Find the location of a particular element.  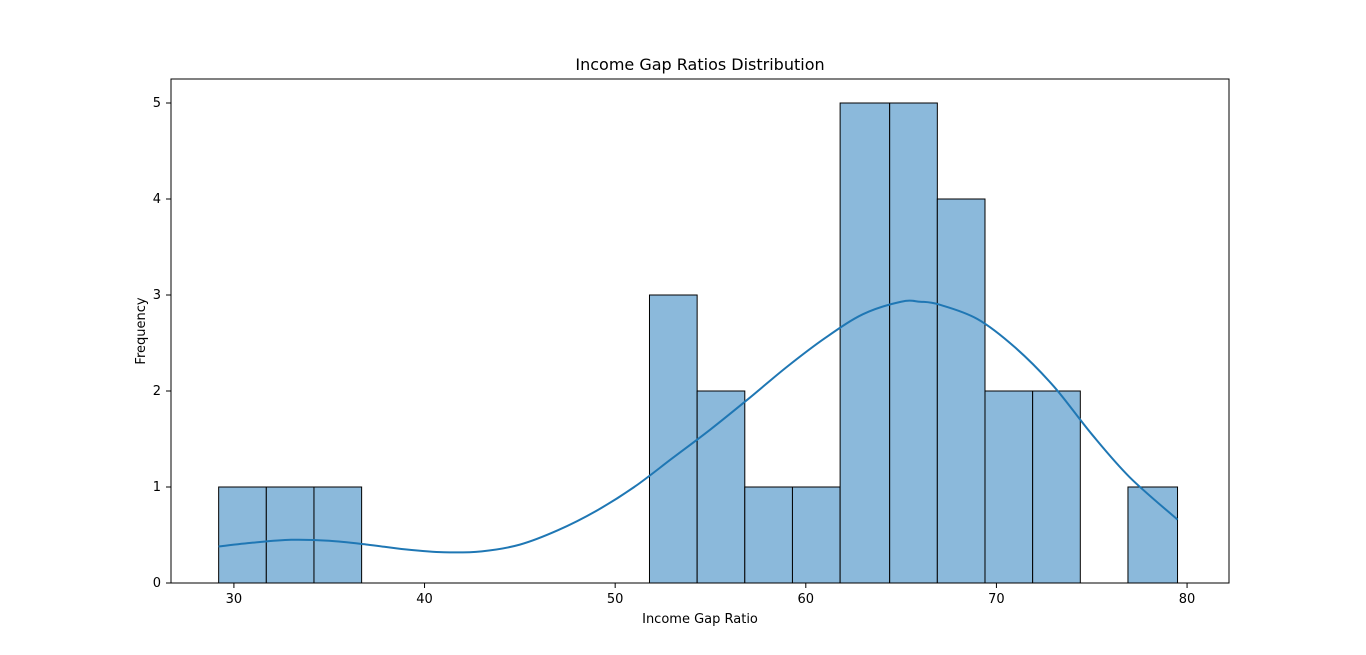

y-tick-label: 0 is located at coordinates (157, 583).